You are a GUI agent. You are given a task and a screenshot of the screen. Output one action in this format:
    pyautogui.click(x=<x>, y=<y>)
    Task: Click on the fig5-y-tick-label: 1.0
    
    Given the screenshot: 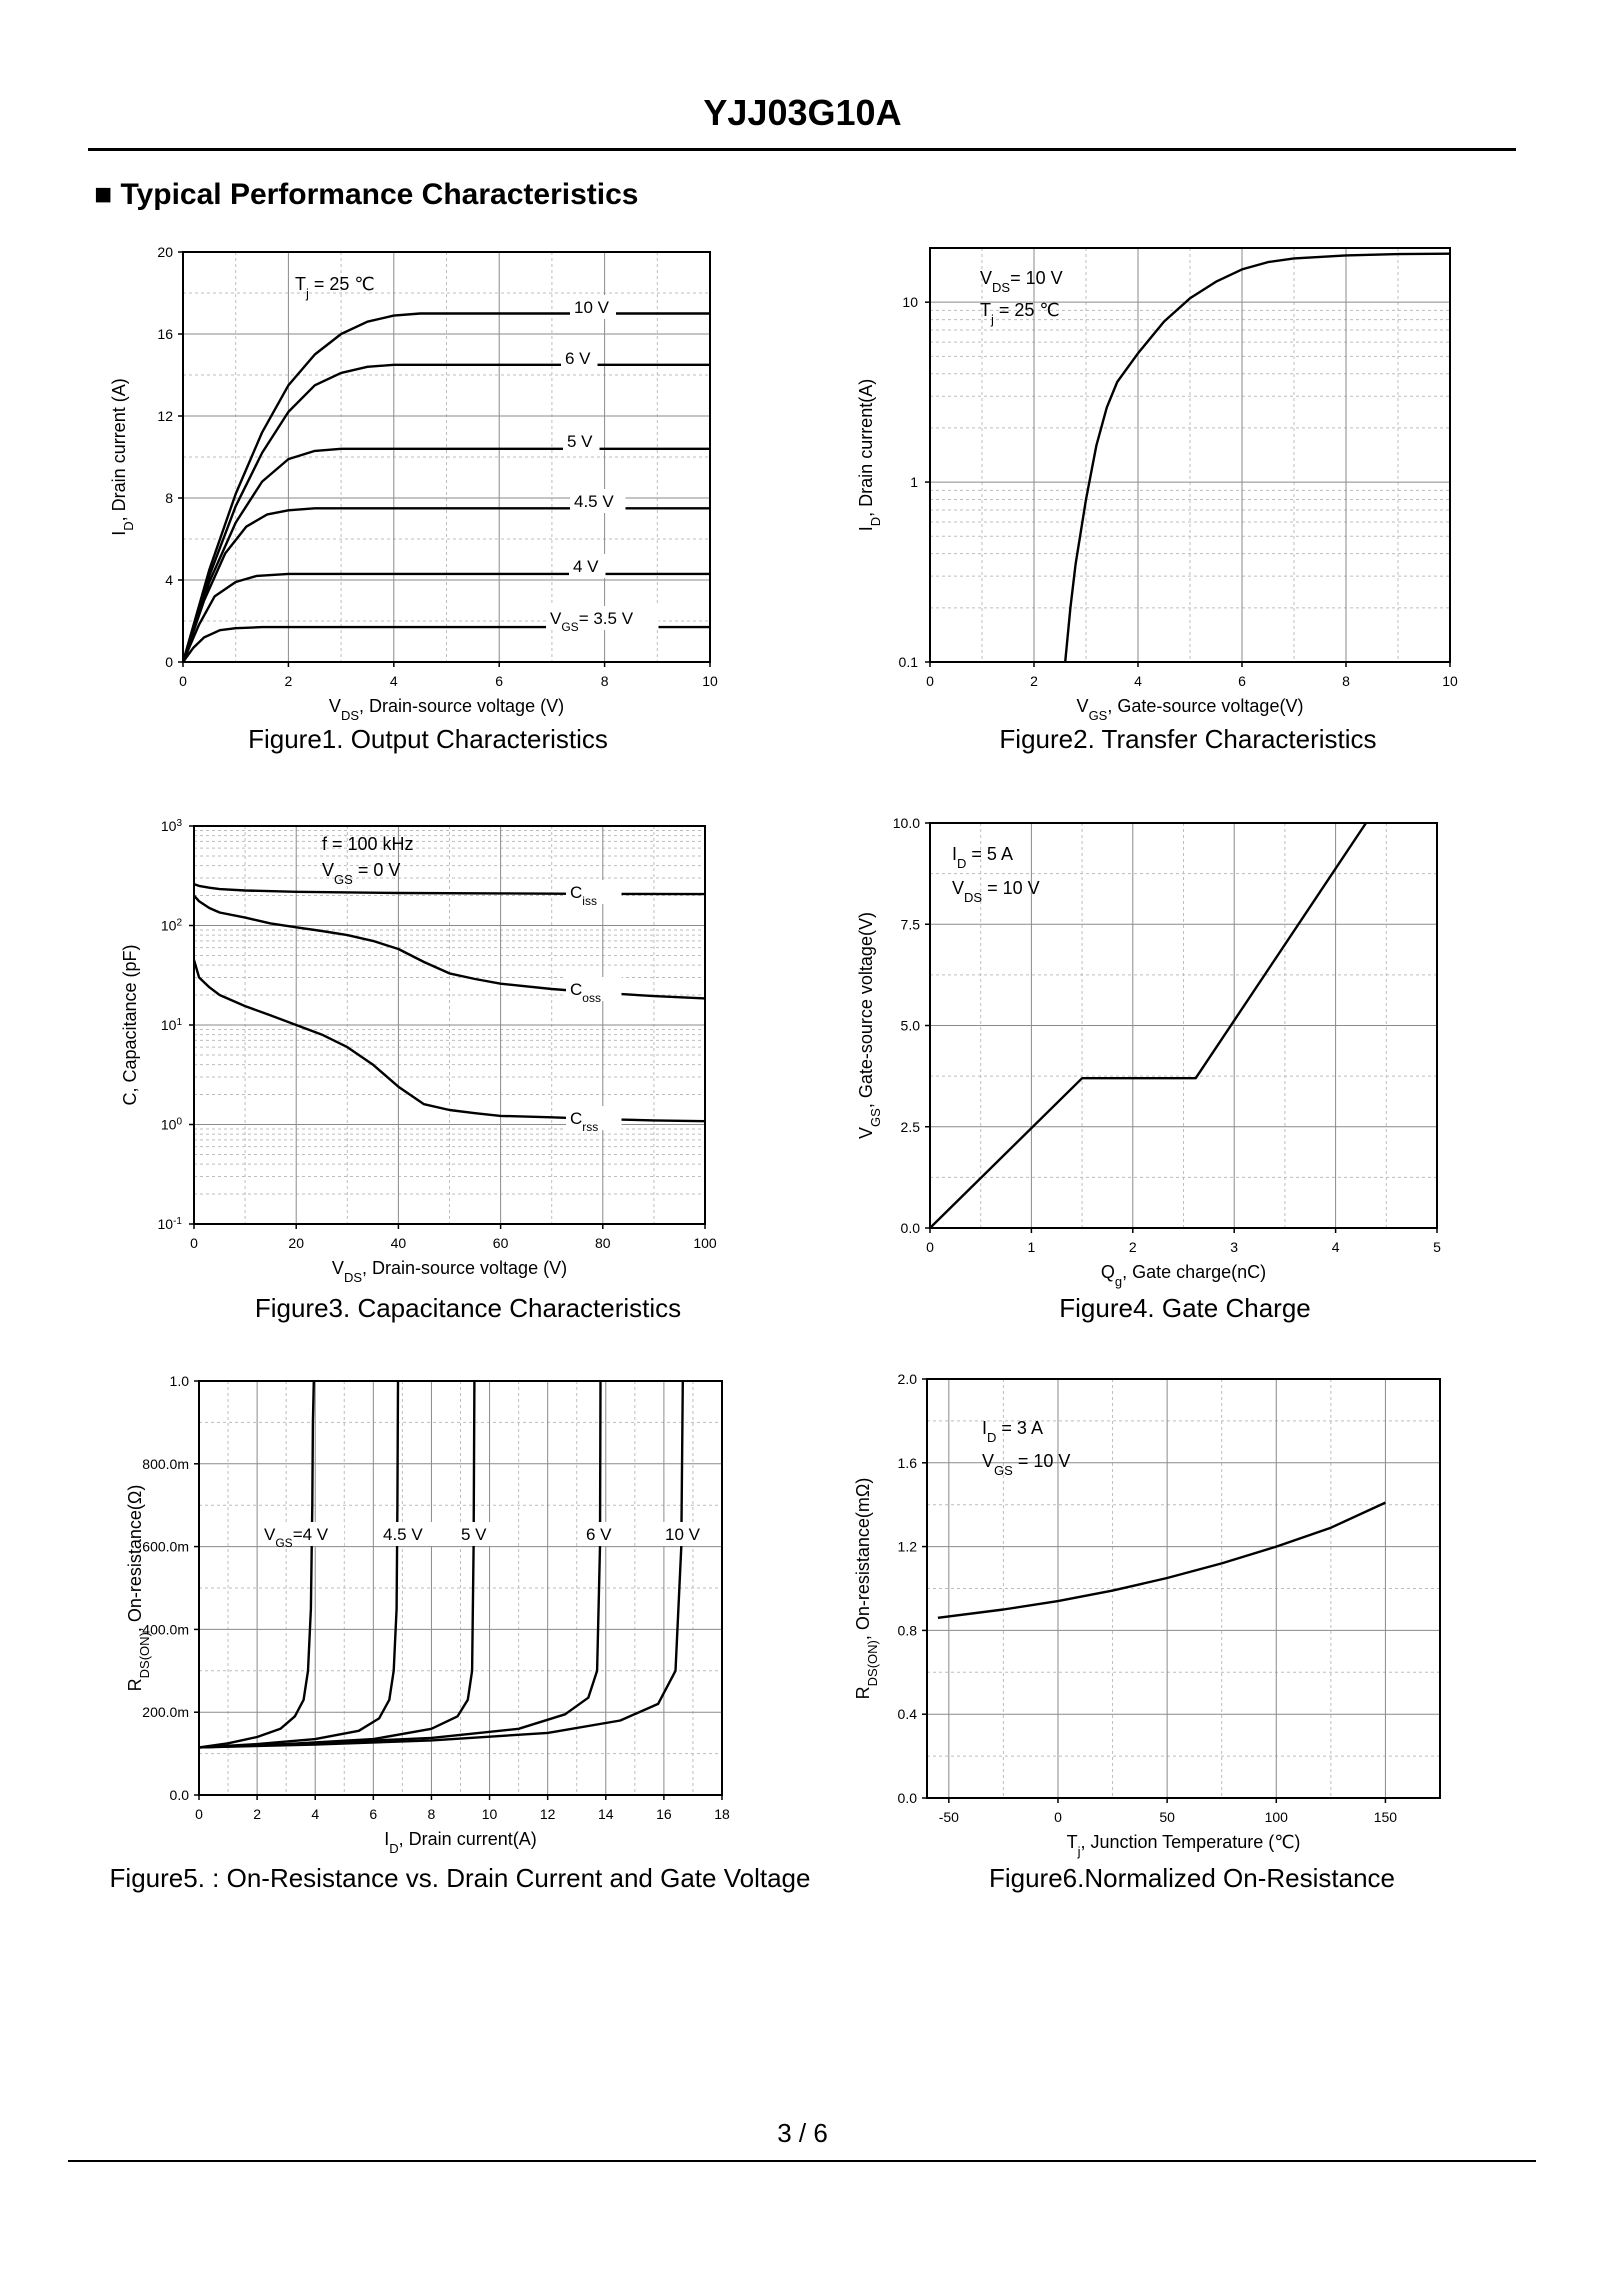 What is the action you would take?
    pyautogui.click(x=180, y=1381)
    